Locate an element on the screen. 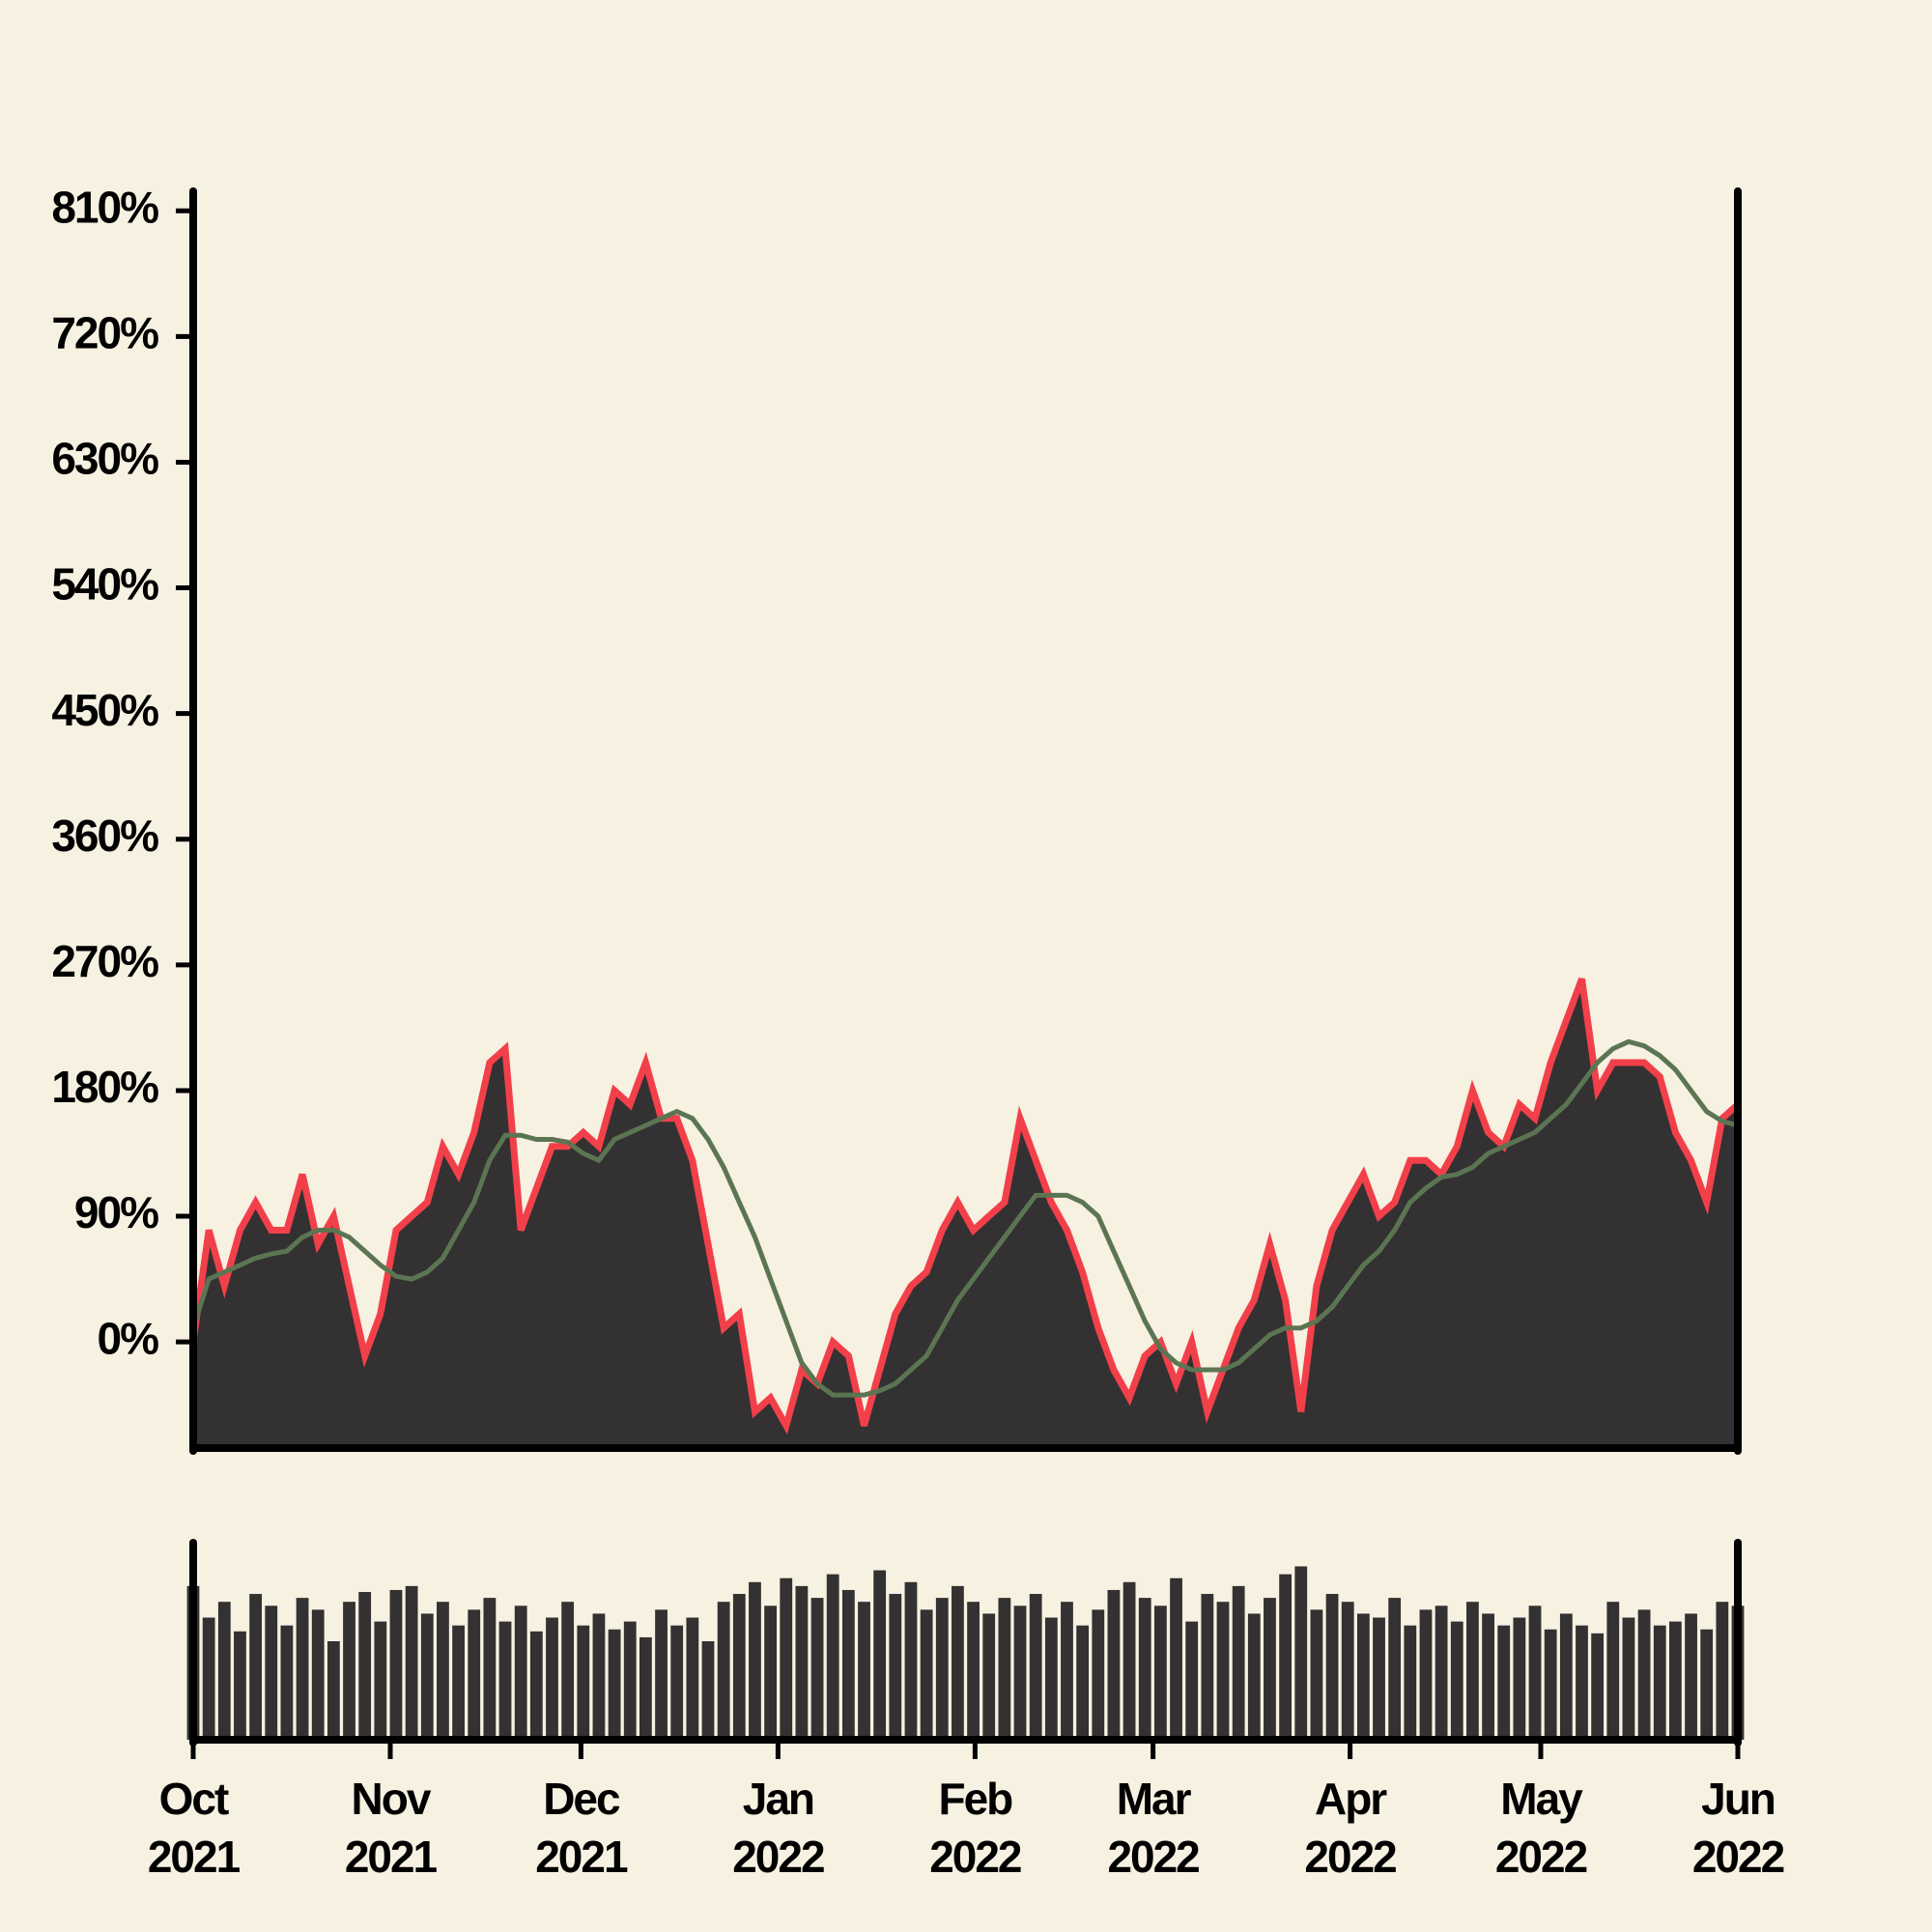  moving-average-line is located at coordinates (964, 1218).